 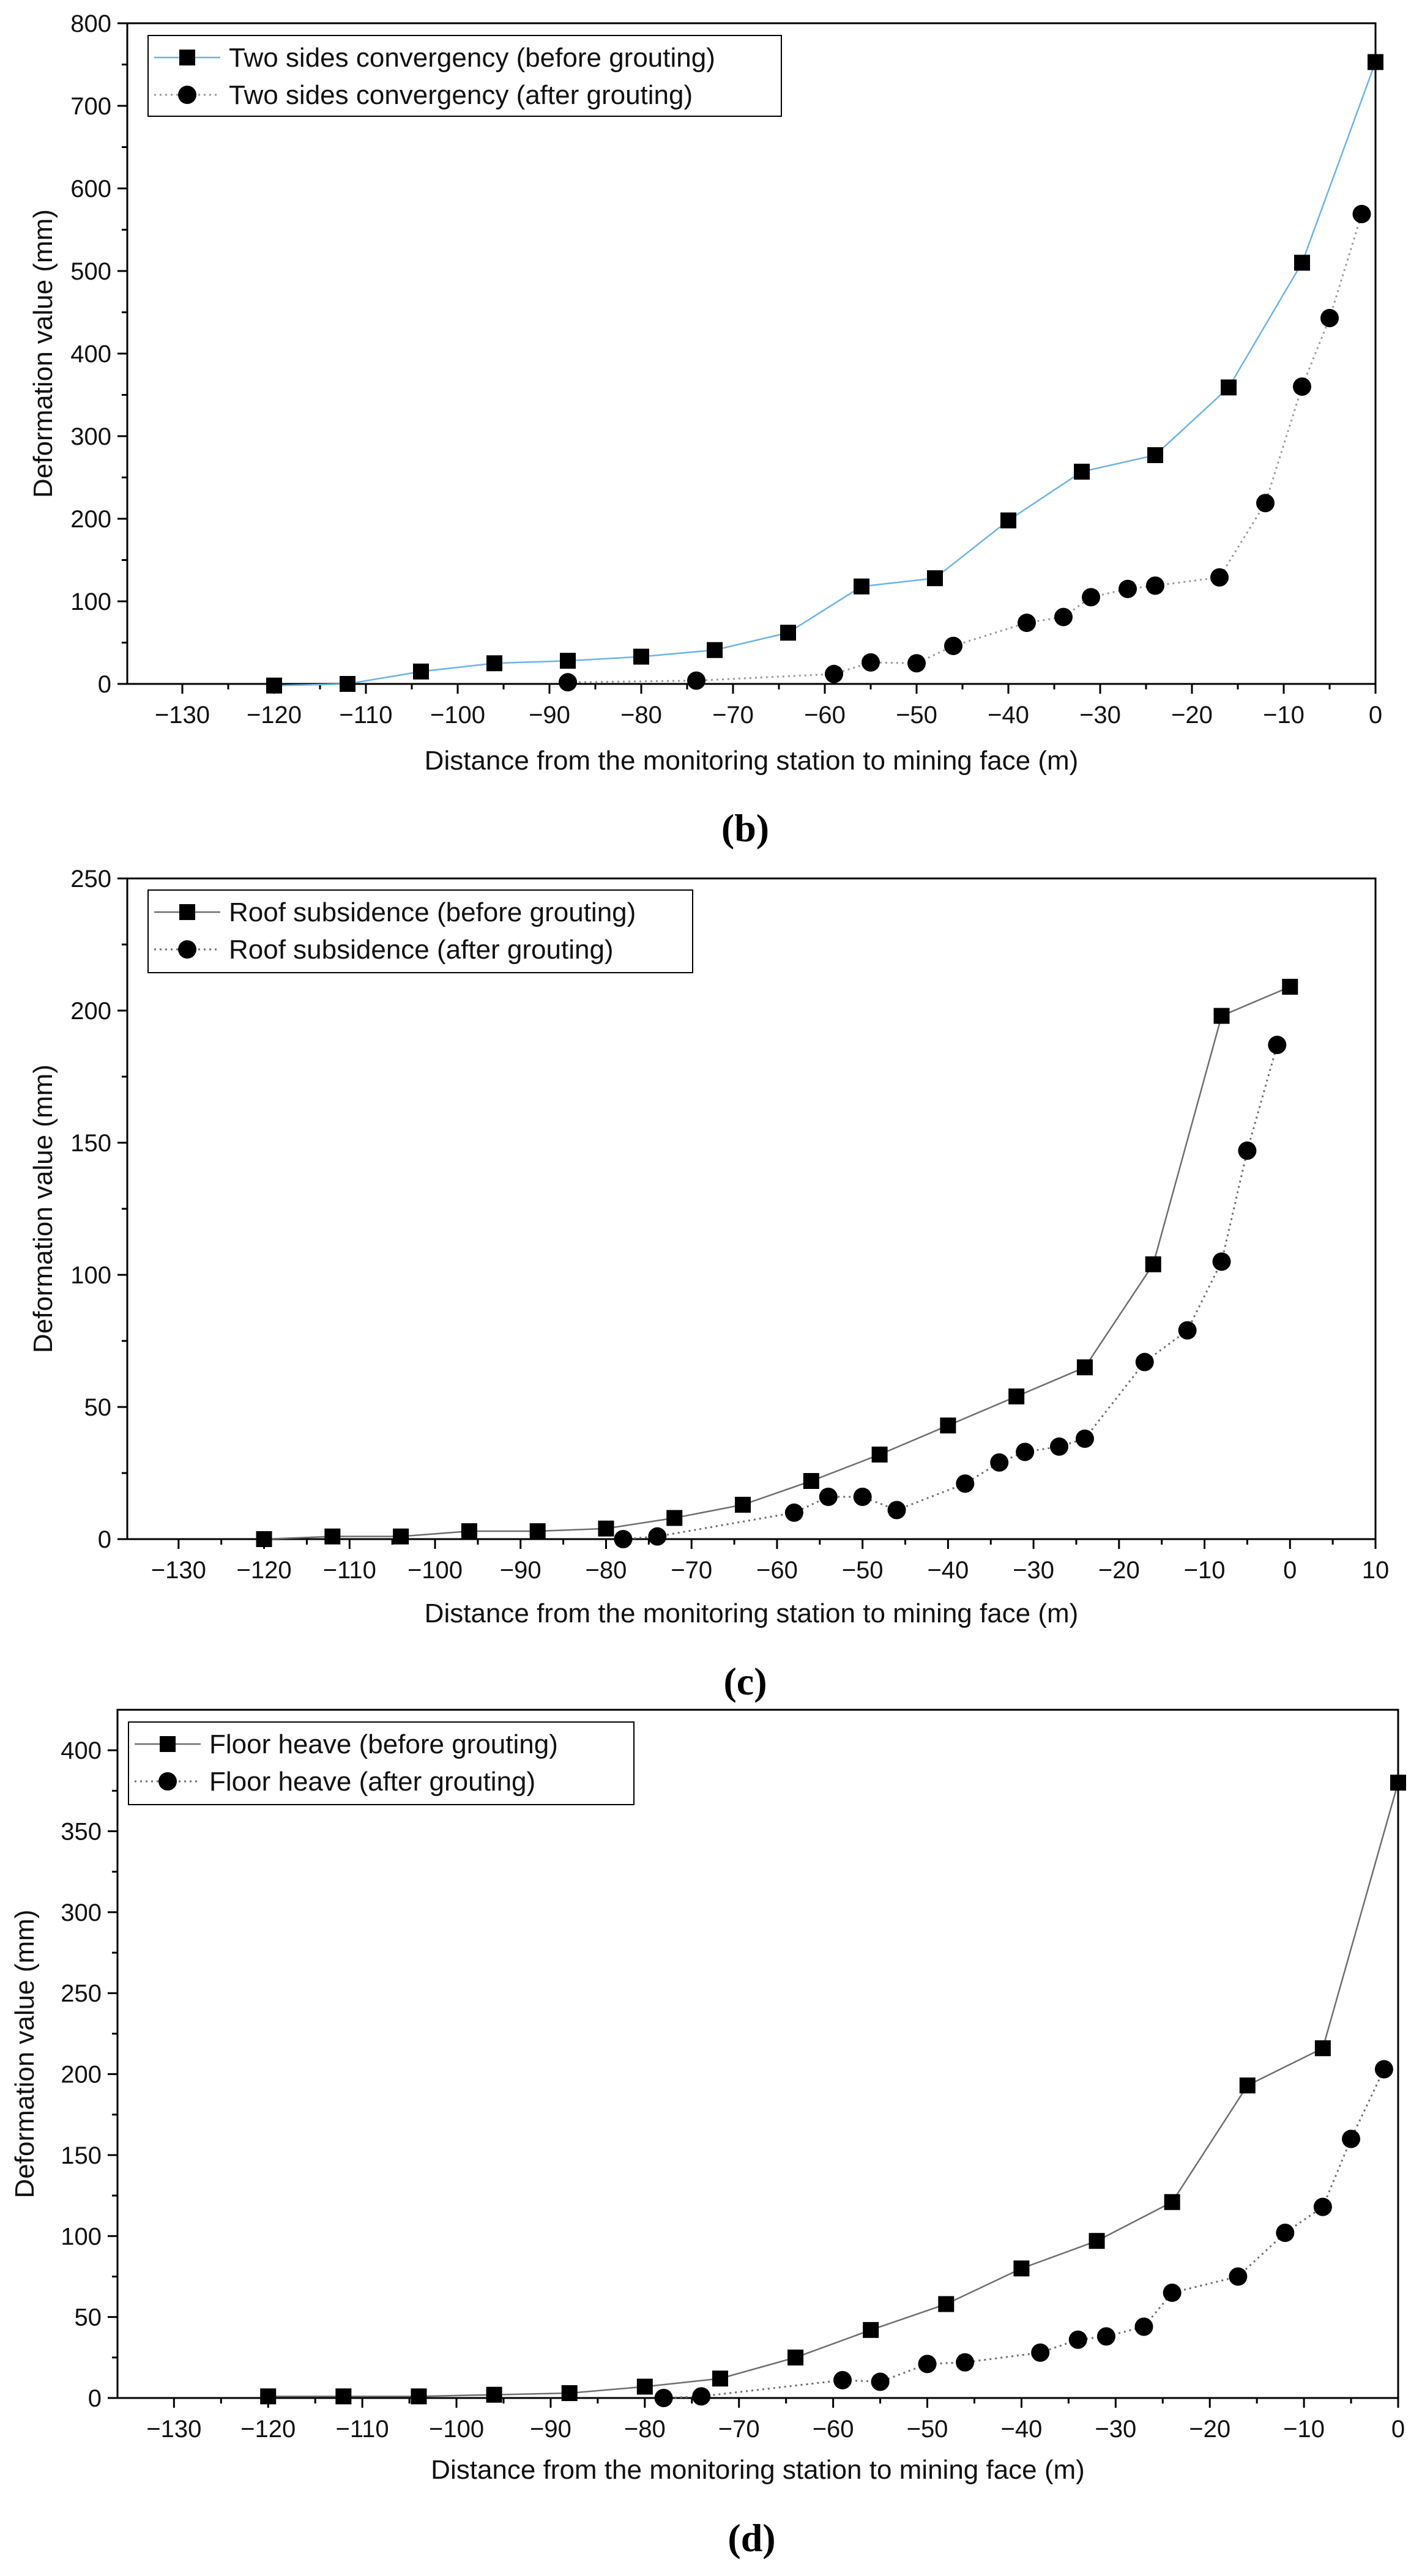 I want to click on chart0-panel-label: (b), so click(x=745, y=828).